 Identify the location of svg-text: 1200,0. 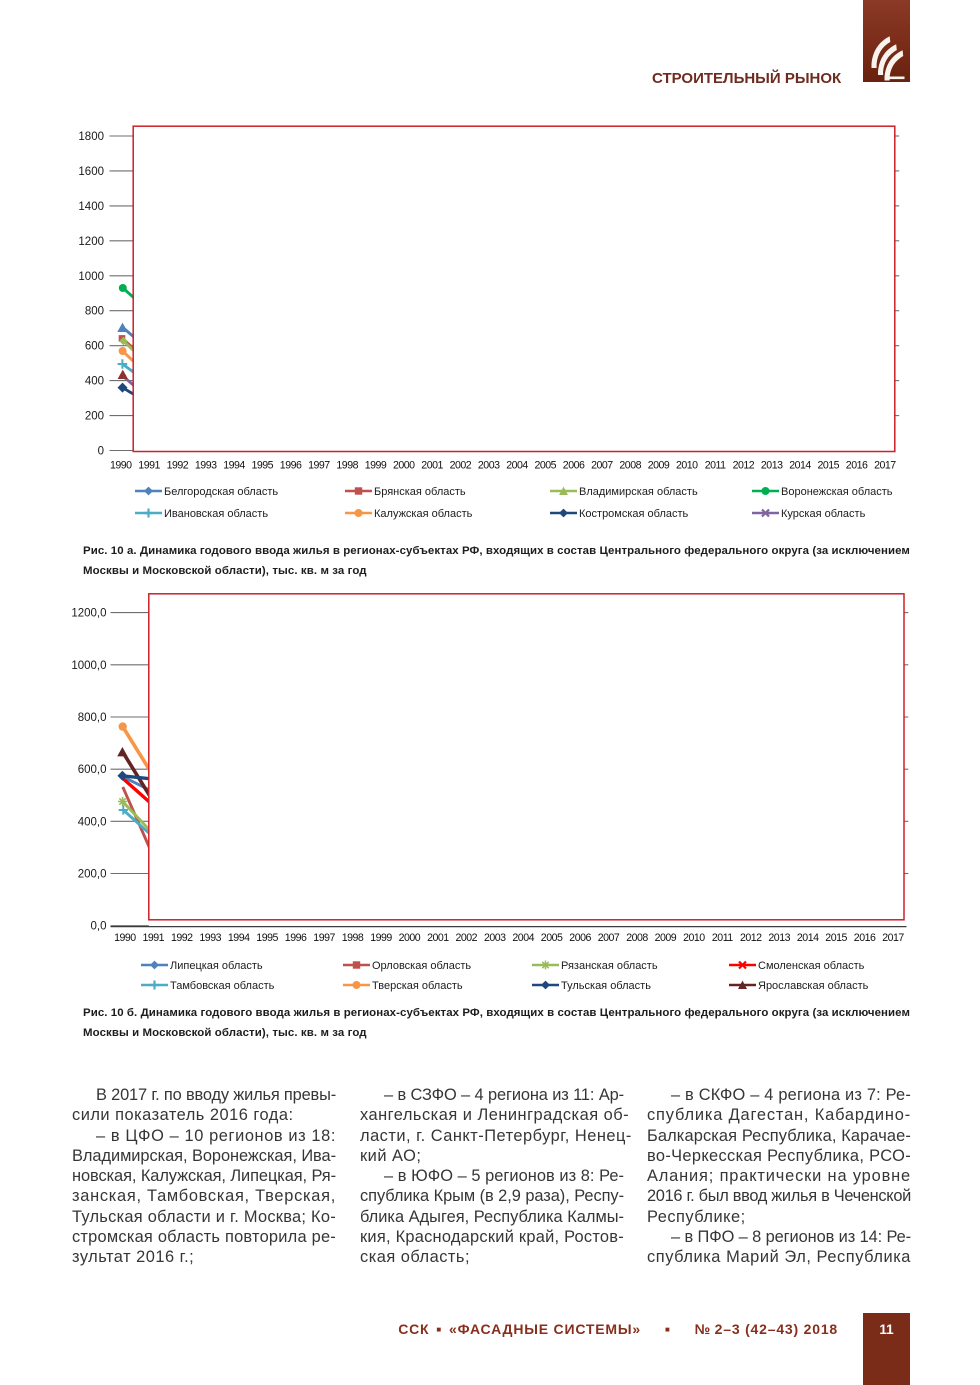
(88, 614).